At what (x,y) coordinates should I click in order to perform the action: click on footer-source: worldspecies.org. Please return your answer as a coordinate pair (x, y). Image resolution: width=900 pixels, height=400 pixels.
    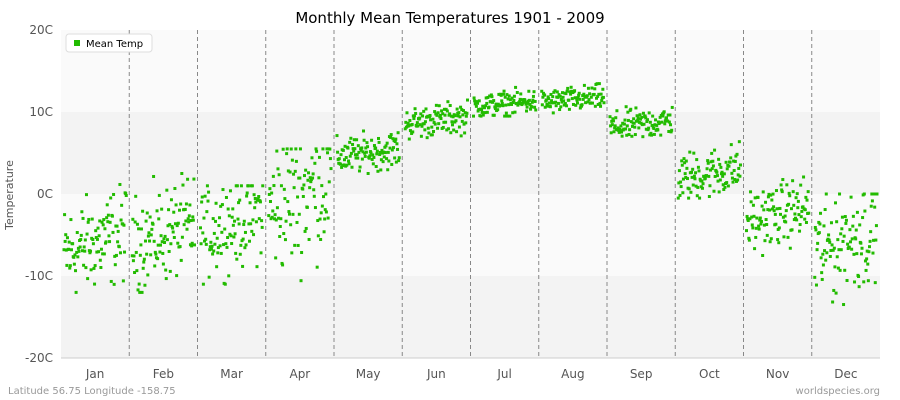
    Looking at the image, I should click on (838, 391).